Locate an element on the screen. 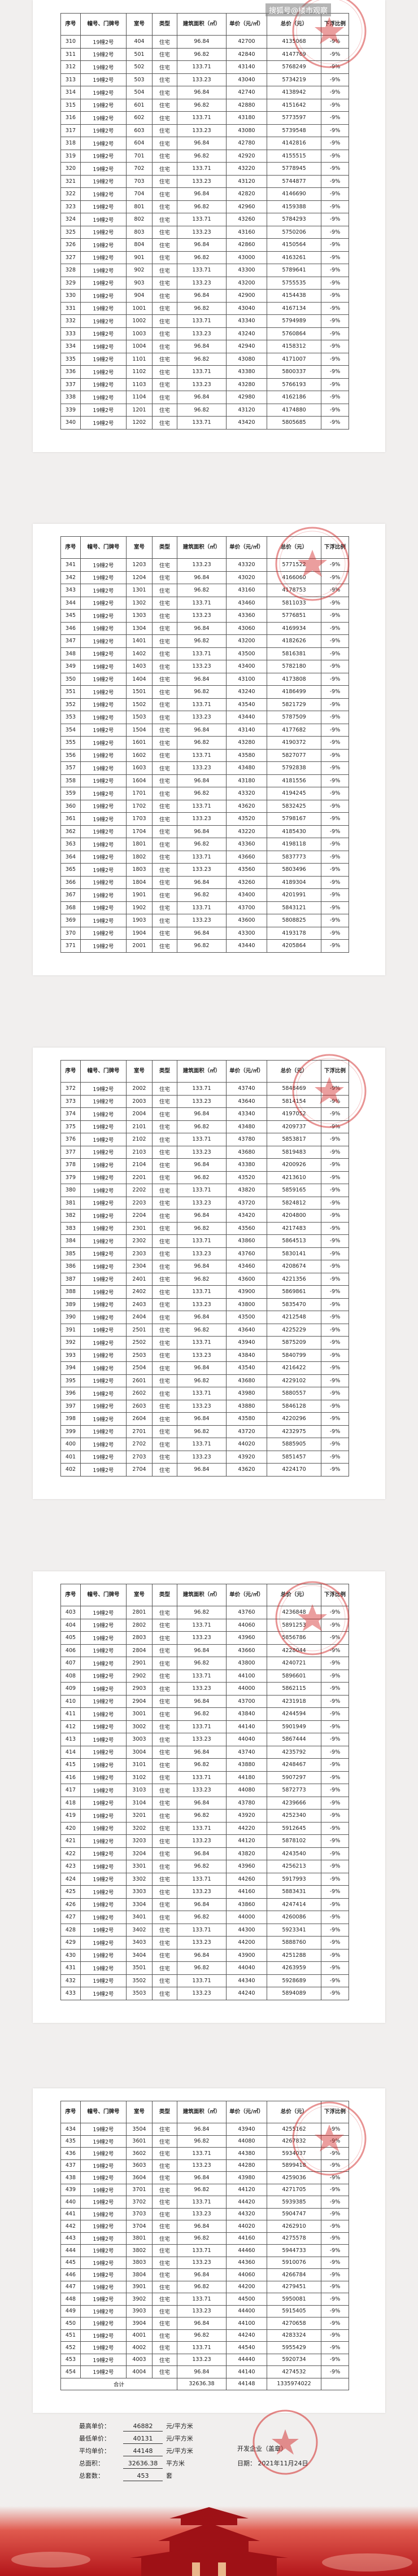 The image size is (418, 2576). table-row: 392 19幢2号 2502 住宅 133.71 43940 5875209 -9% is located at coordinates (204, 1343).